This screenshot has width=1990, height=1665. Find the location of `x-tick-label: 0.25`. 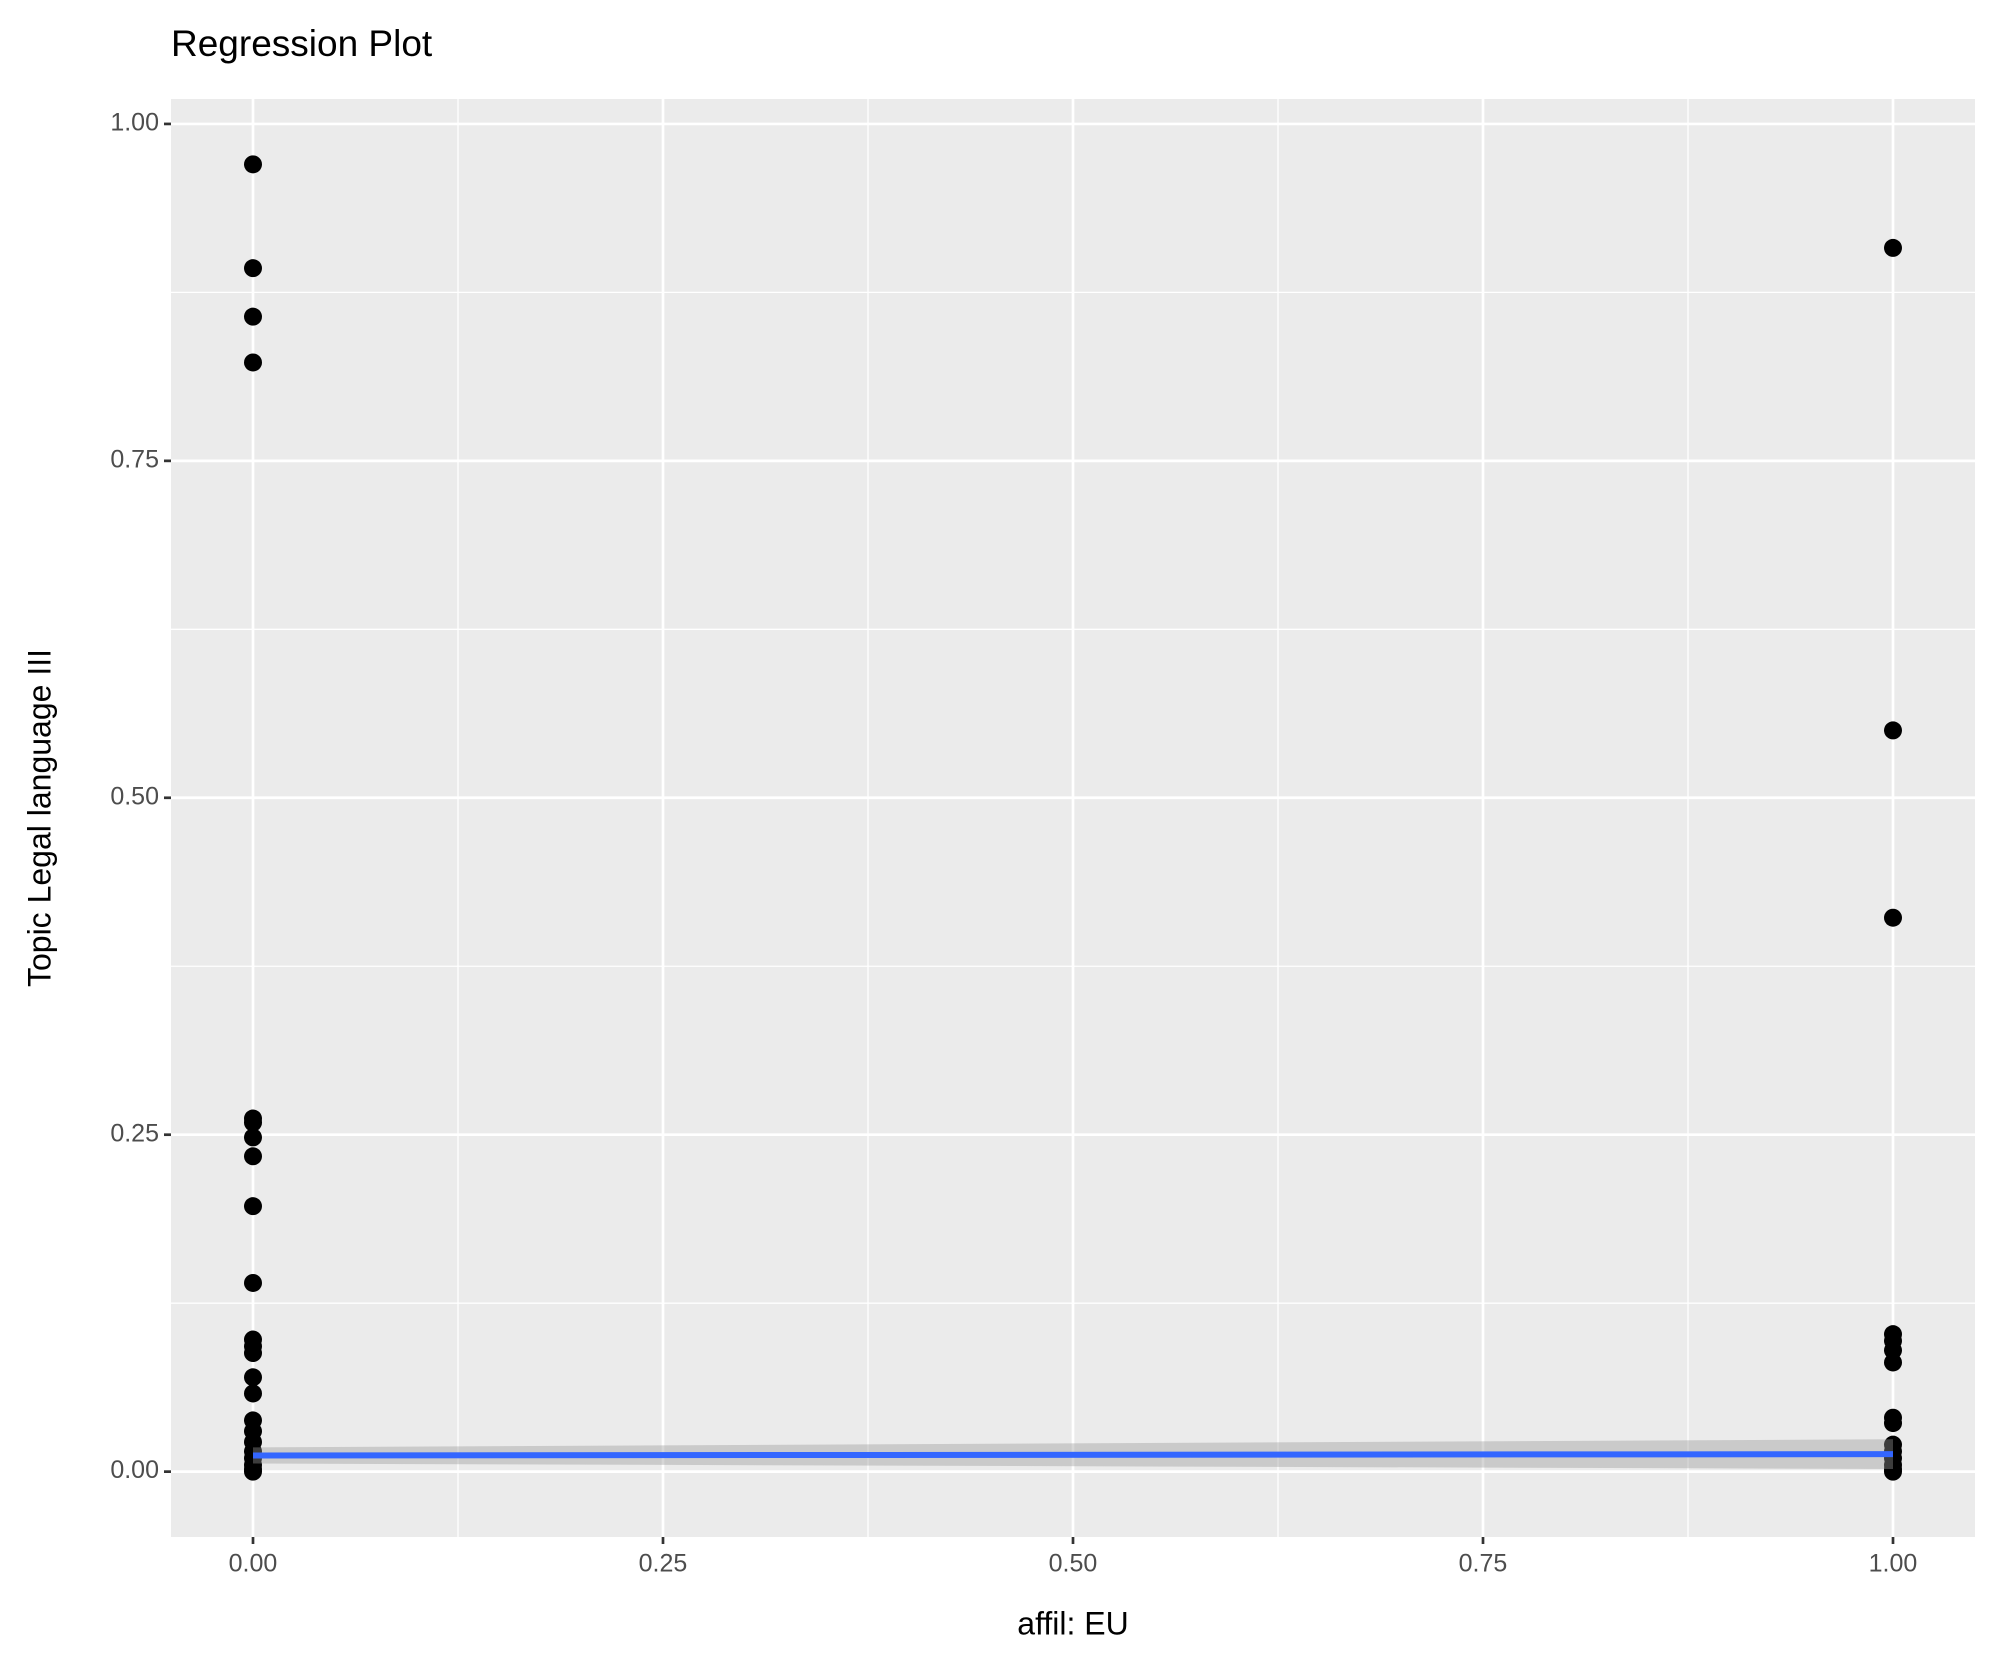

x-tick-label: 0.25 is located at coordinates (663, 1564).